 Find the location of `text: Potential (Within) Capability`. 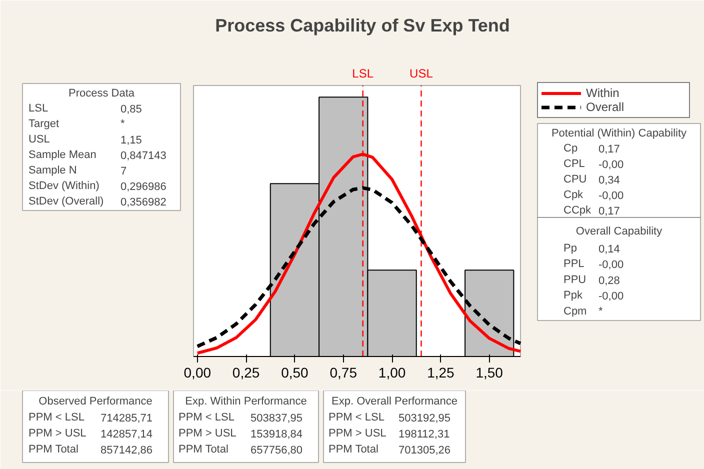

text: Potential (Within) Capability is located at coordinates (619, 134).